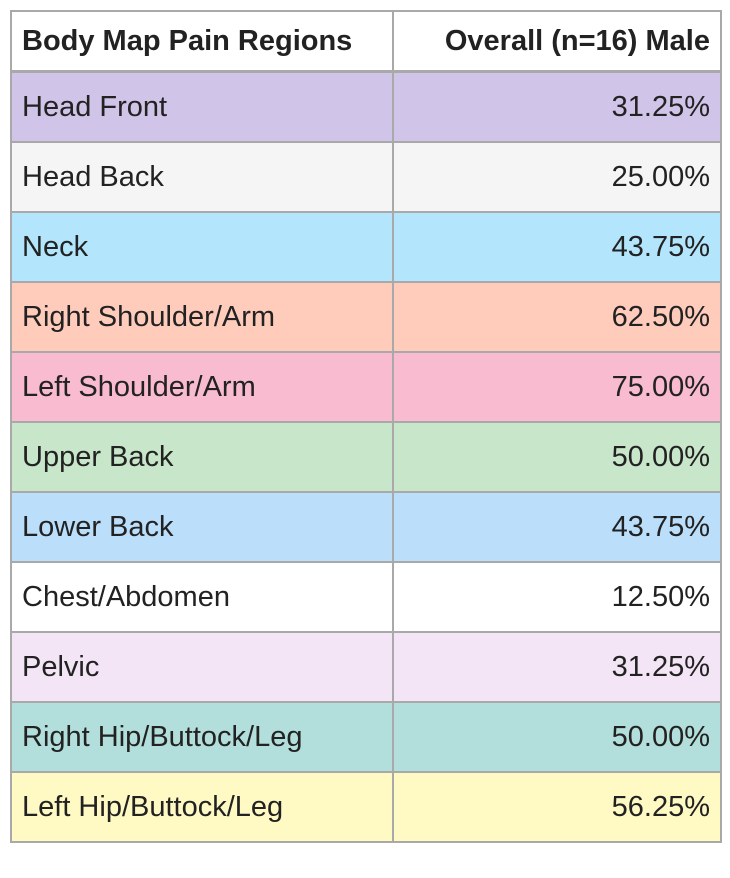 The image size is (730, 878). What do you see at coordinates (202, 247) in the screenshot?
I see `region-cell: Neck` at bounding box center [202, 247].